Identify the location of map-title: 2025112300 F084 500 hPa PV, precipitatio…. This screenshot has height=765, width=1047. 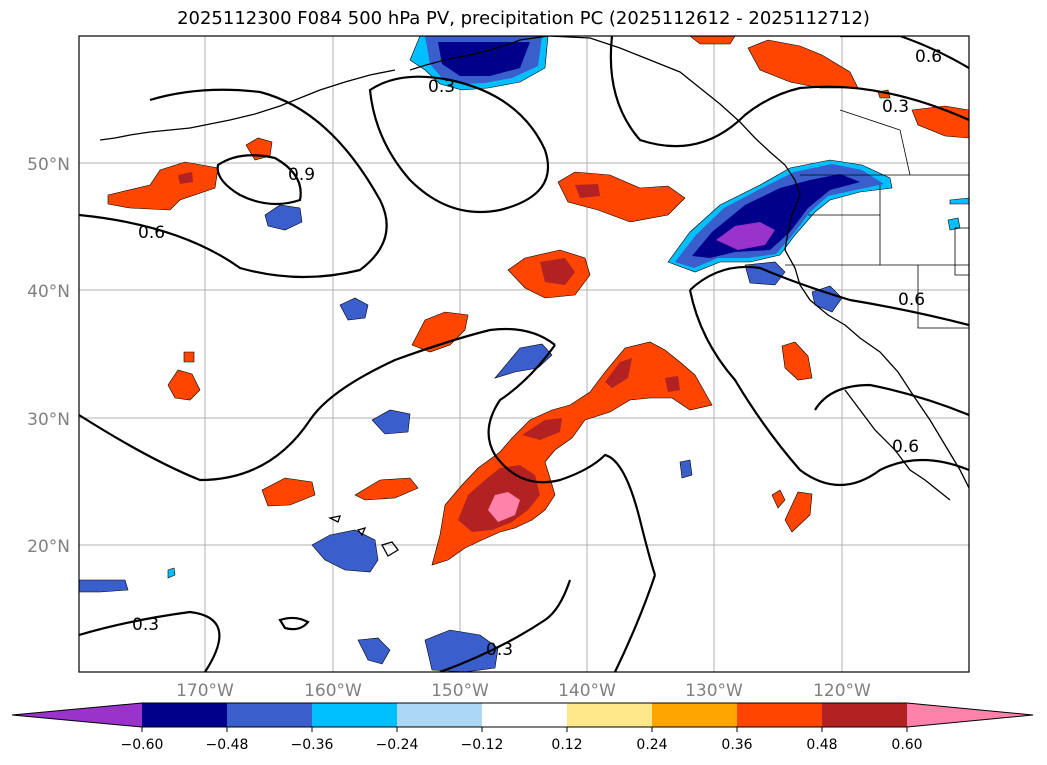
(523, 18).